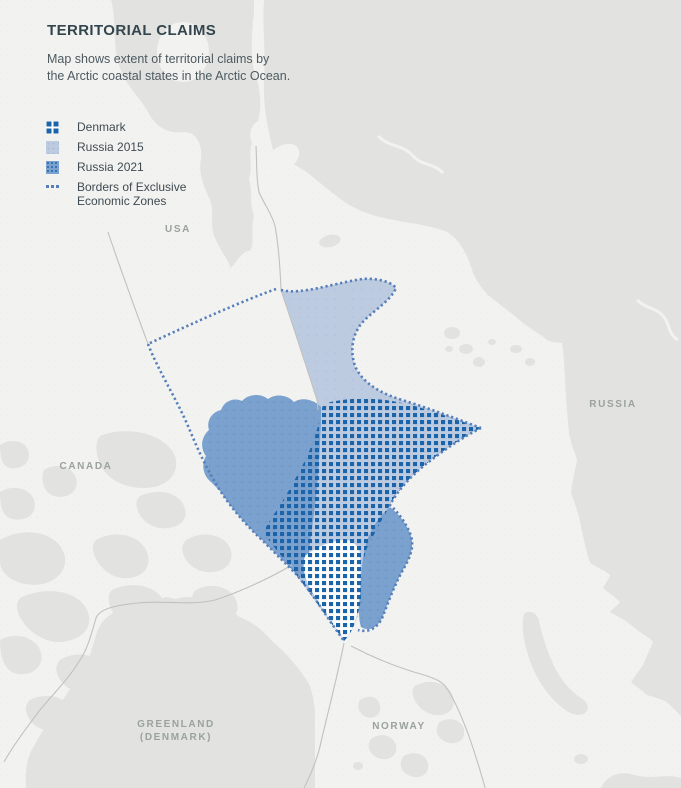 The width and height of the screenshot is (681, 788). What do you see at coordinates (52, 167) in the screenshot?
I see `russia-2021-swatch-icon` at bounding box center [52, 167].